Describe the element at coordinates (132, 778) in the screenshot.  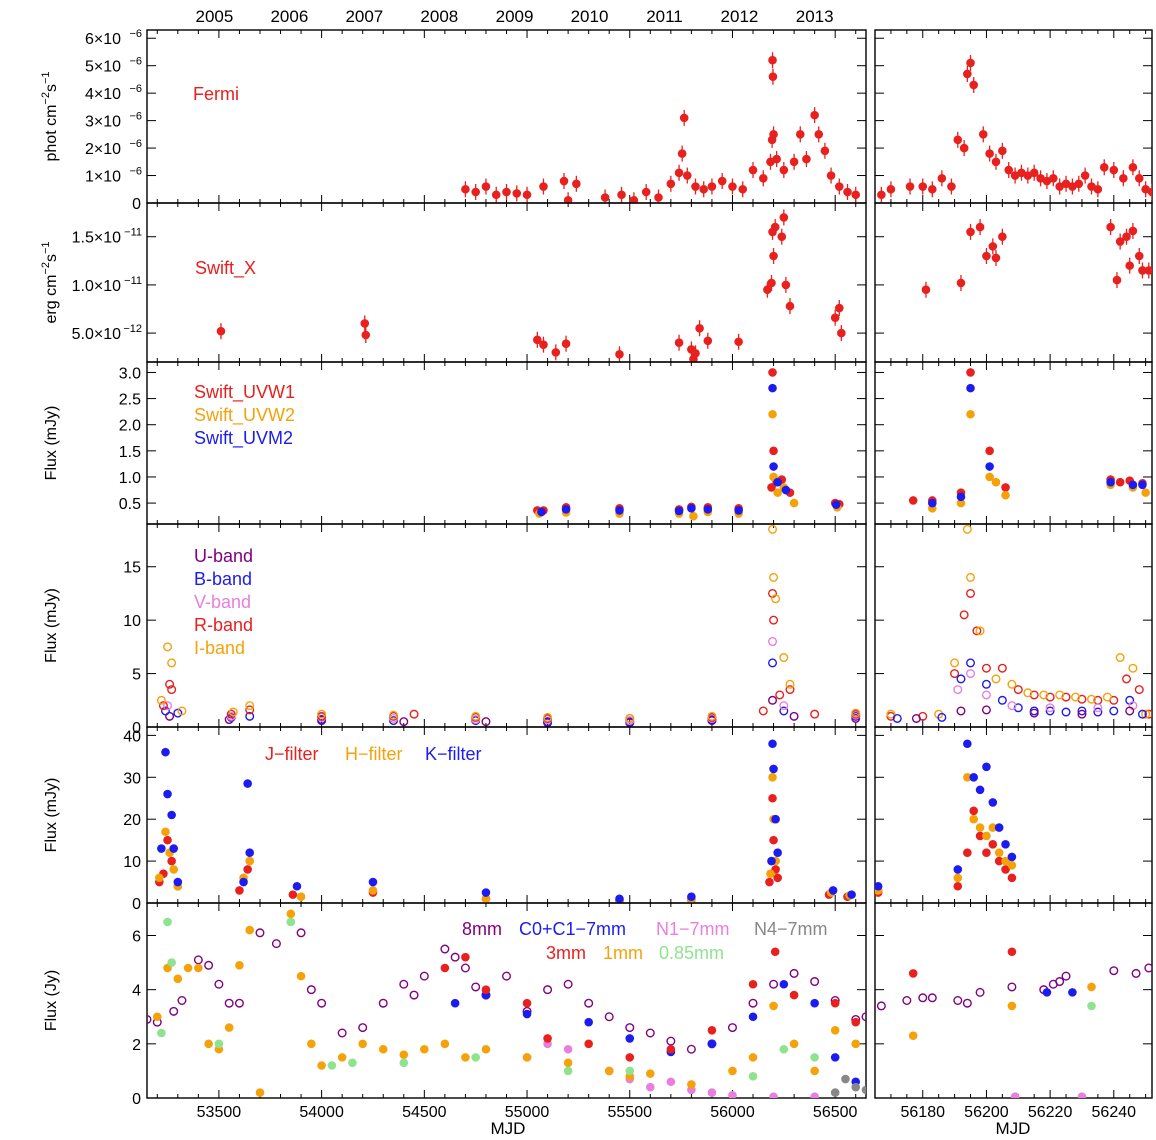
I see `y-tick-label: 30` at that location.